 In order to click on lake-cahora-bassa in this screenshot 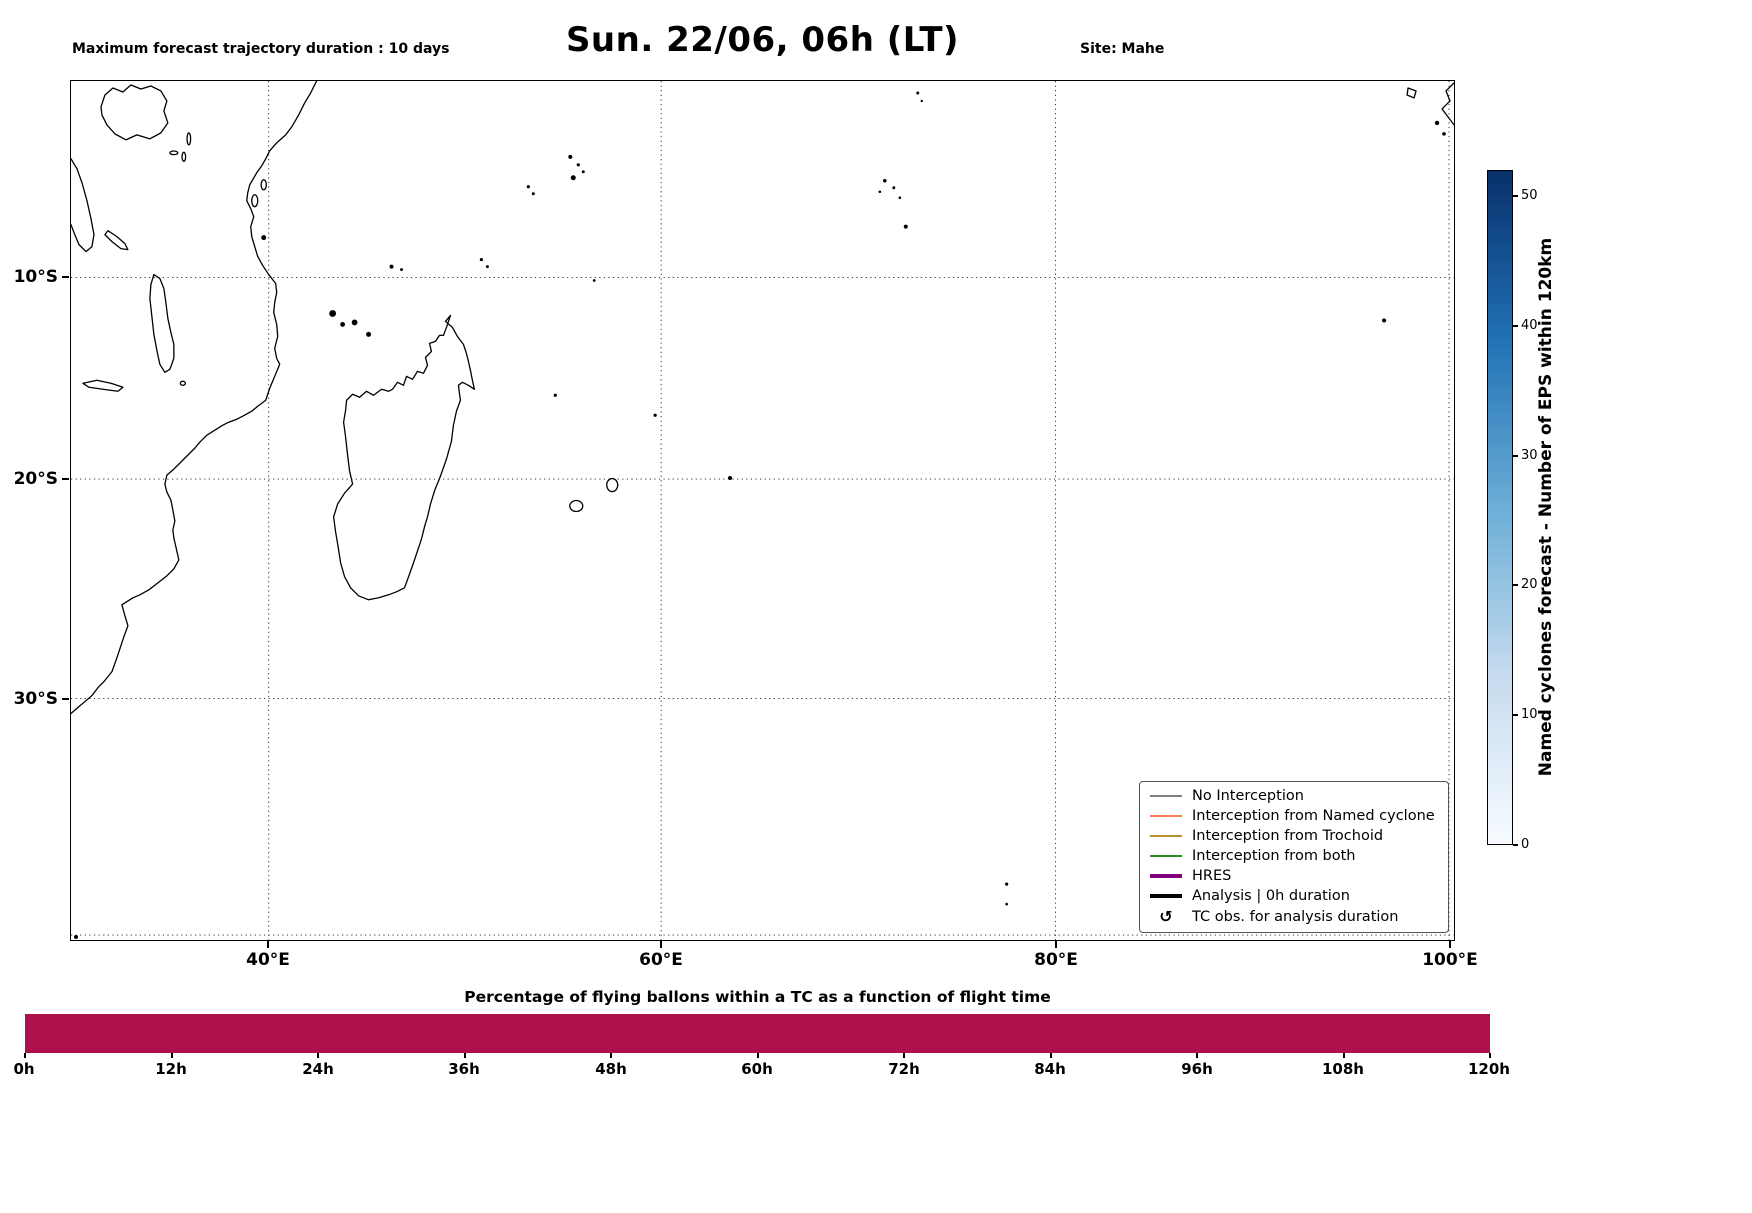, I will do `click(103, 385)`.